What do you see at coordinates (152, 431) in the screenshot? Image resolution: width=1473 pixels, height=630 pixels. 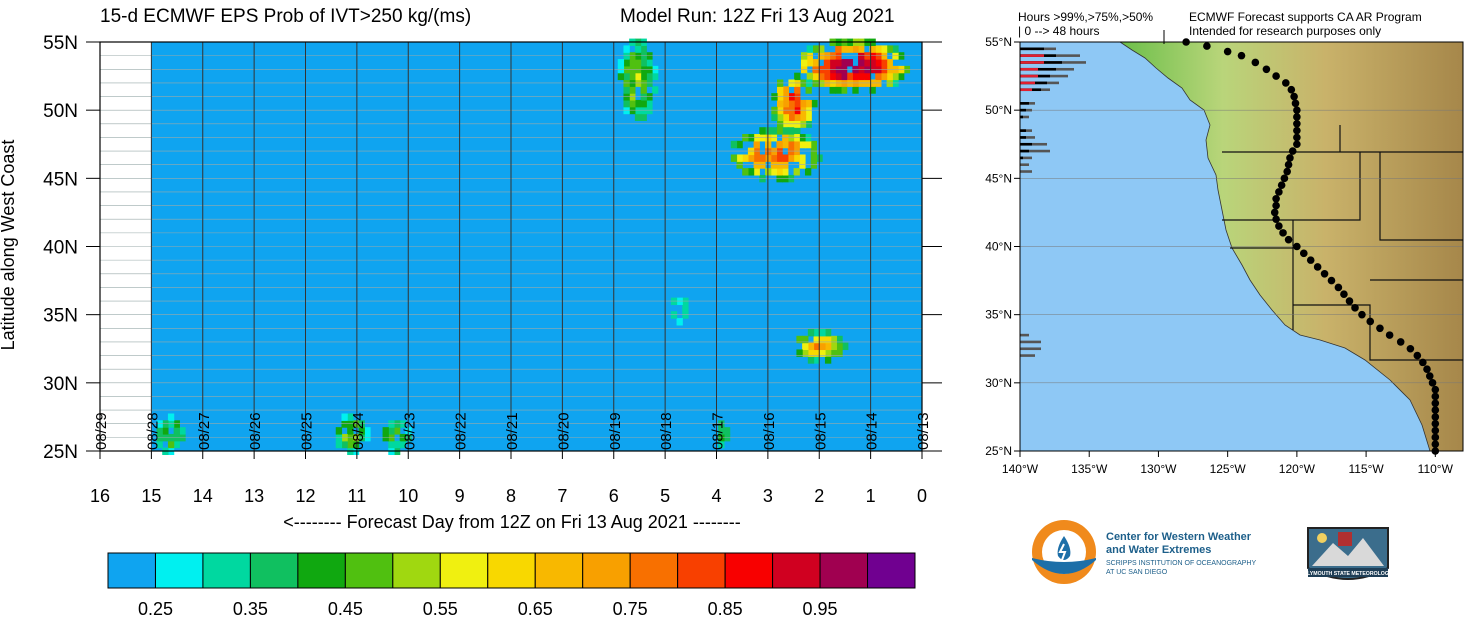 I see `date-label: 08/28` at bounding box center [152, 431].